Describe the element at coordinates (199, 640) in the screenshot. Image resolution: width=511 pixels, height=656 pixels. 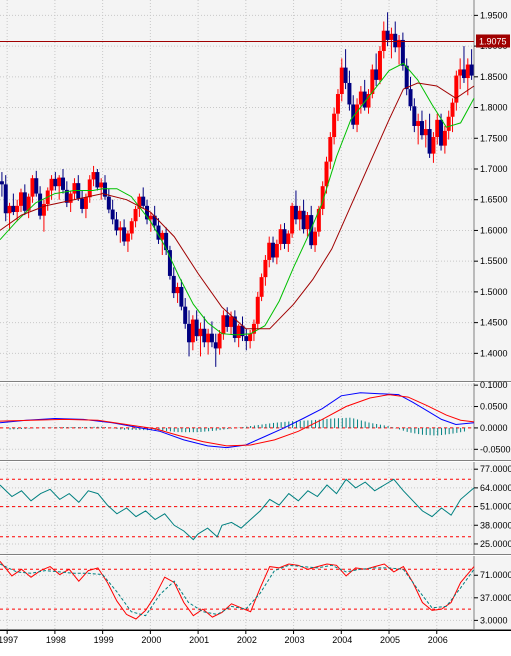
I see `x-tick-label-2001: 2001` at that location.